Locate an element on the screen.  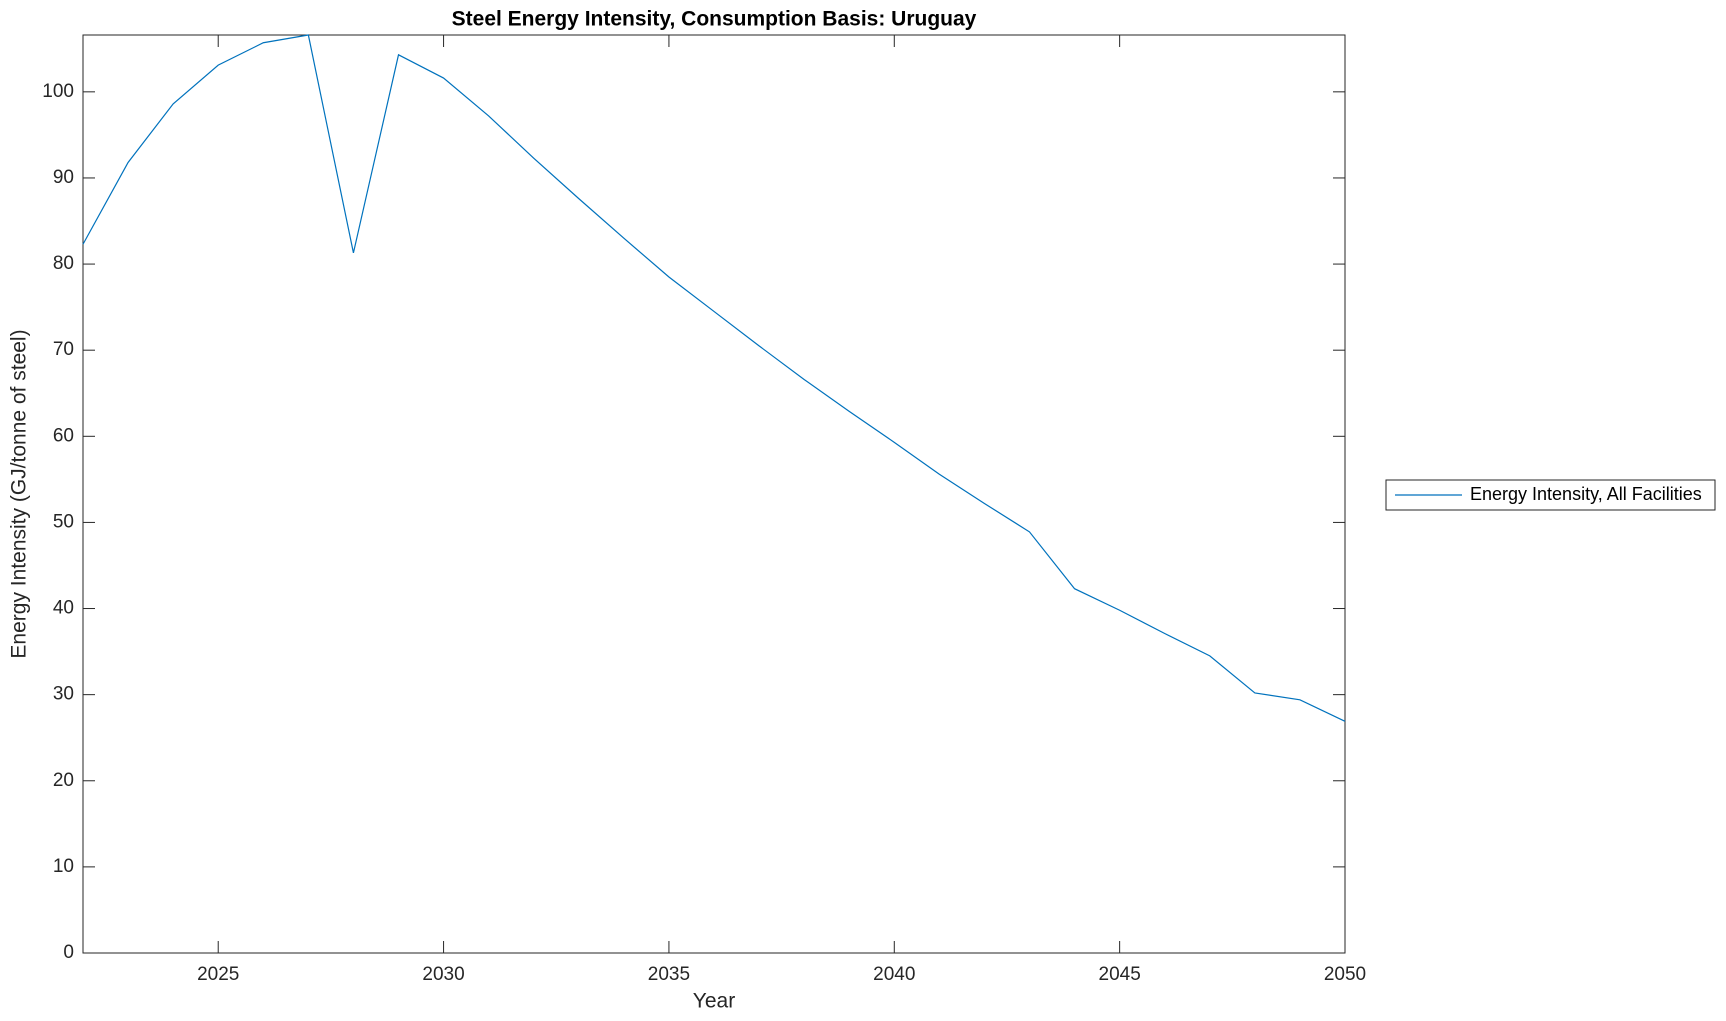
legend-label: Energy Intensity, All Facilities is located at coordinates (1586, 494).